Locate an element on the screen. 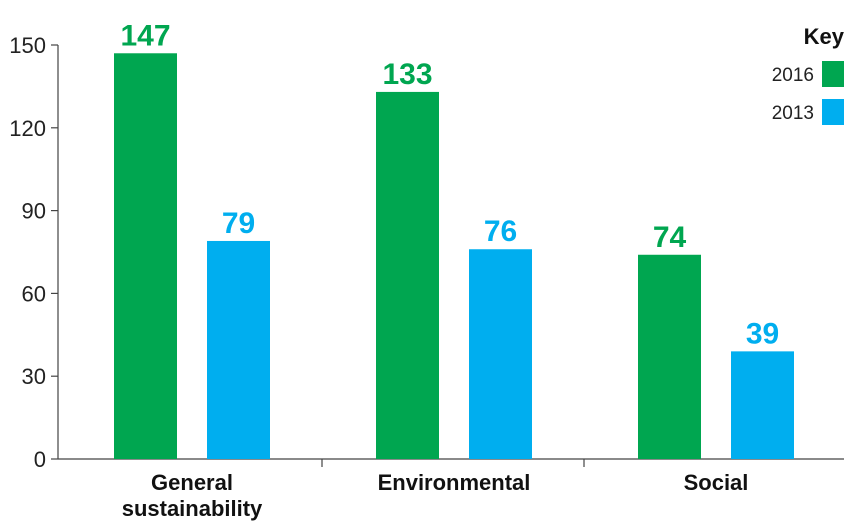 Image resolution: width=844 pixels, height=522 pixels. category-label: General is located at coordinates (192, 482).